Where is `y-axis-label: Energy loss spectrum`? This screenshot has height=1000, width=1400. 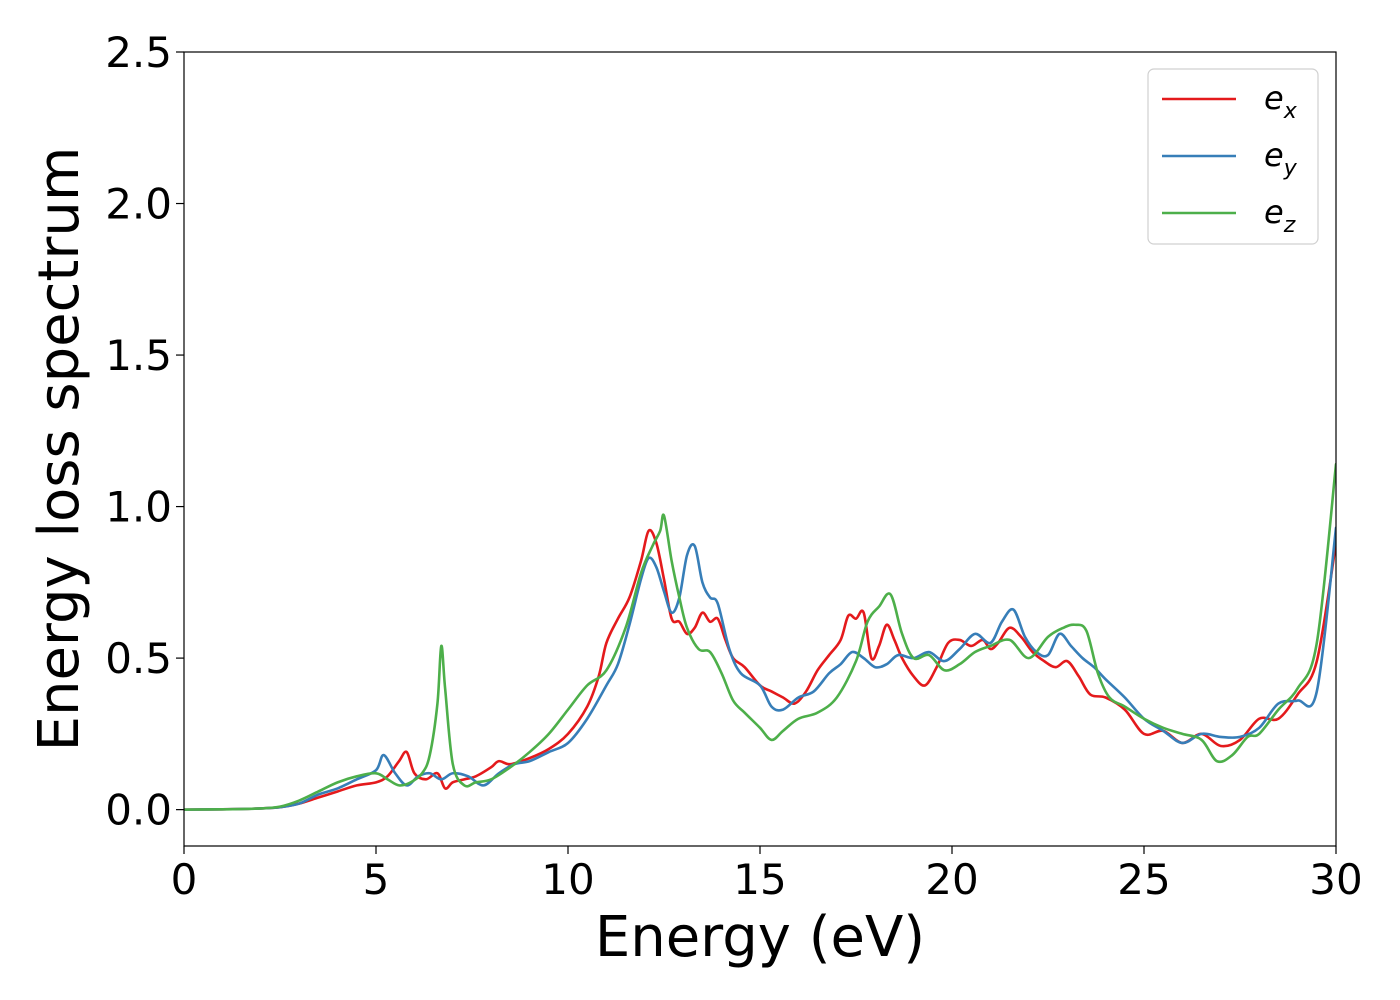
y-axis-label: Energy loss spectrum is located at coordinates (59, 449).